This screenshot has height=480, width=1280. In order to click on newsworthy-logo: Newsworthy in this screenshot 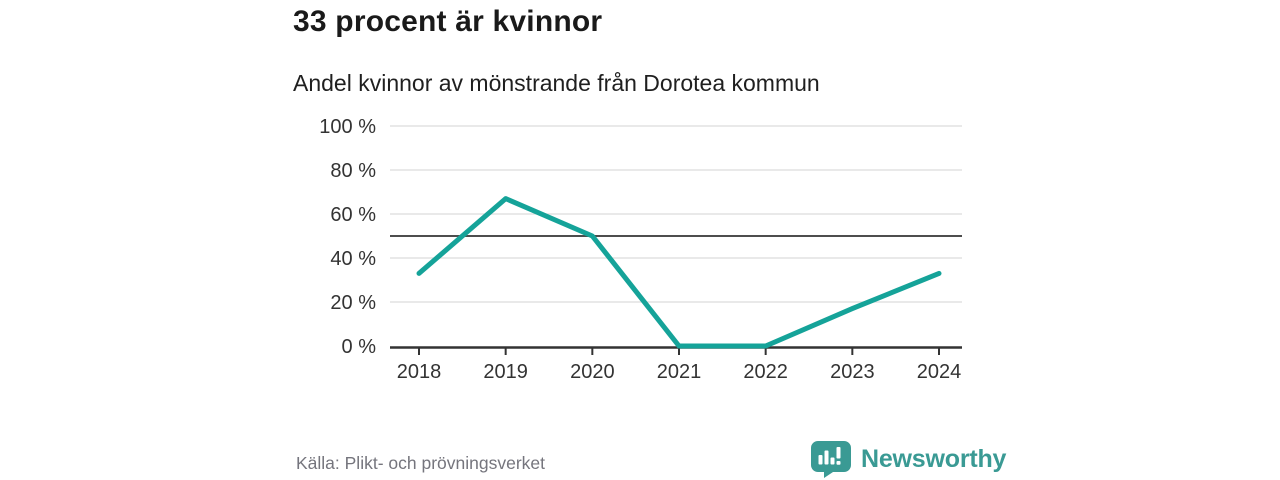, I will do `click(908, 459)`.